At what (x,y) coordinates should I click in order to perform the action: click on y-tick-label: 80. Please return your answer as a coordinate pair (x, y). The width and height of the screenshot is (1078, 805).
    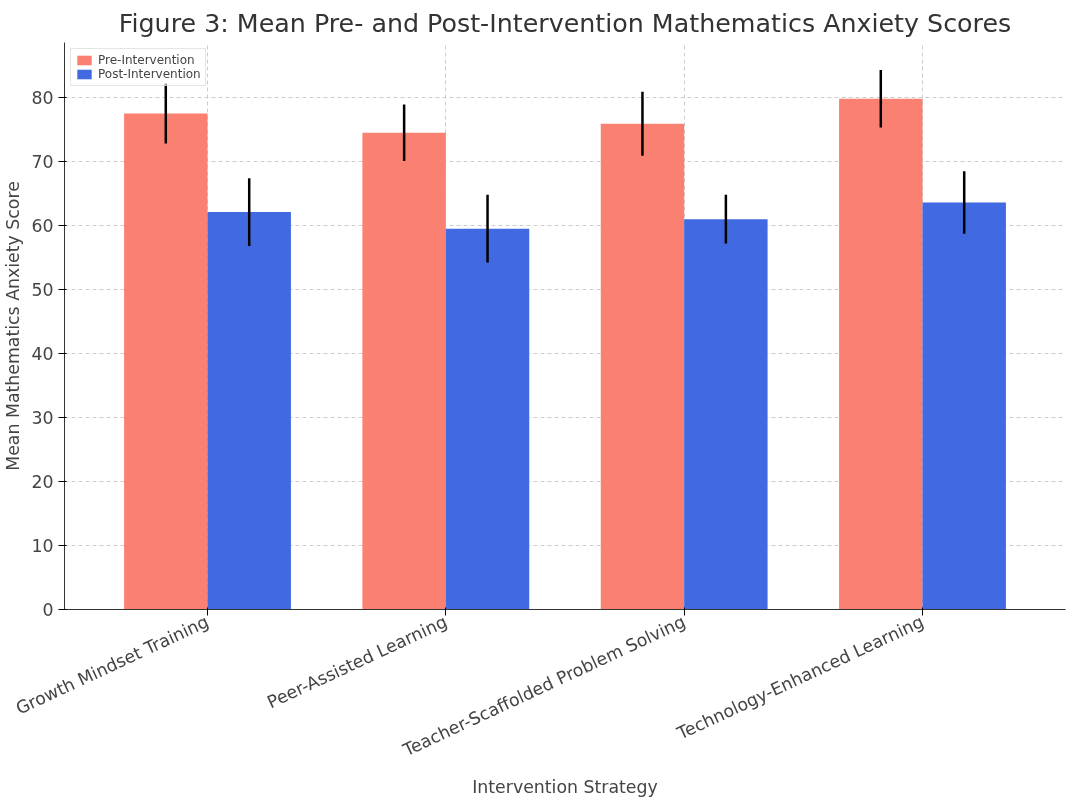
    Looking at the image, I should click on (42, 98).